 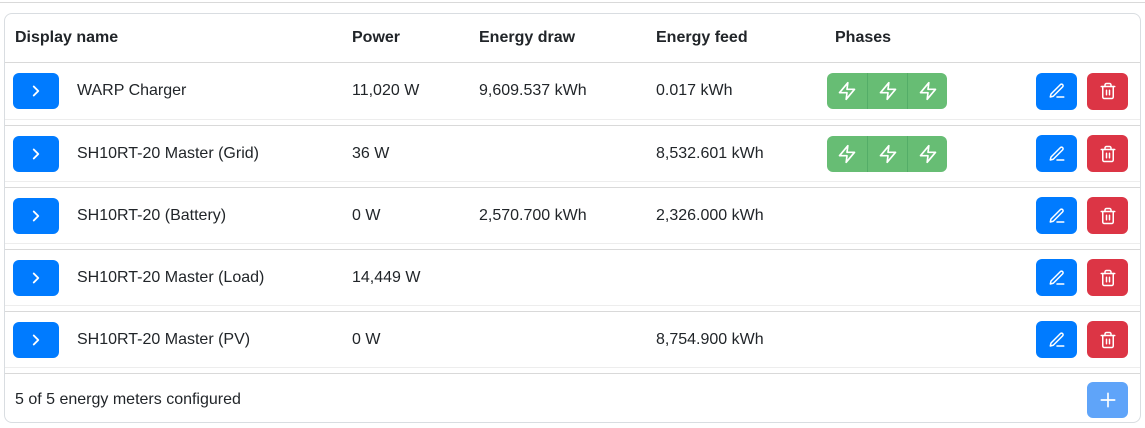 What do you see at coordinates (694, 90) in the screenshot?
I see `energy-feed-cell: 0.017 kWh` at bounding box center [694, 90].